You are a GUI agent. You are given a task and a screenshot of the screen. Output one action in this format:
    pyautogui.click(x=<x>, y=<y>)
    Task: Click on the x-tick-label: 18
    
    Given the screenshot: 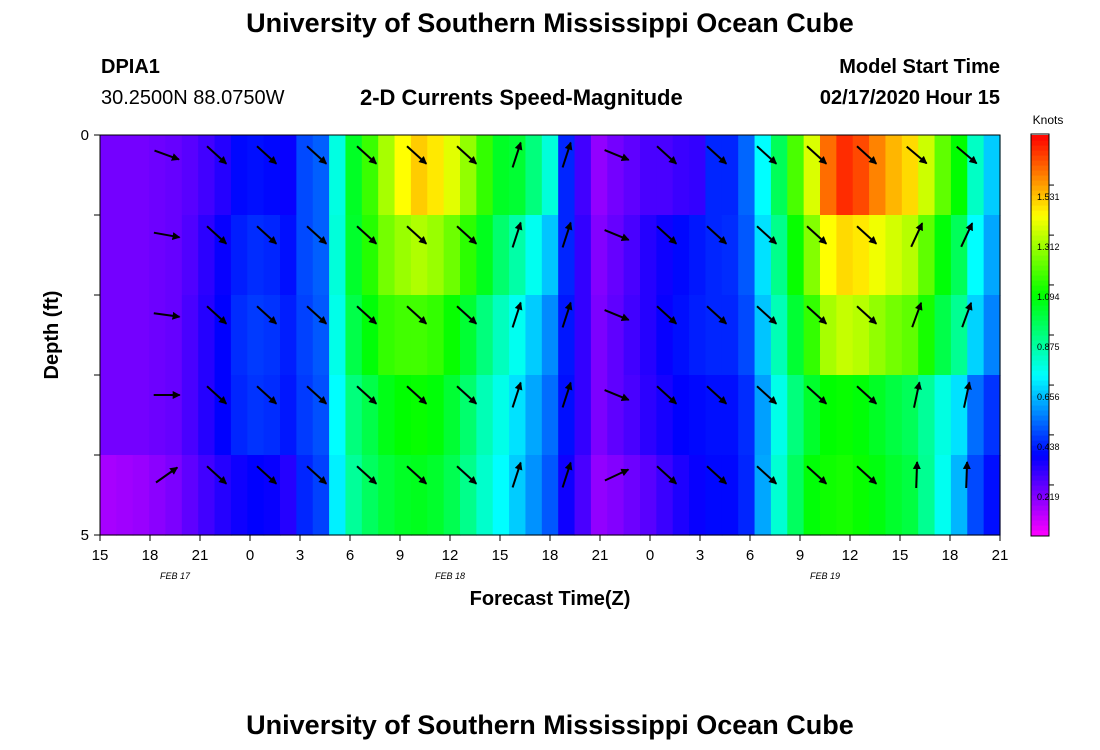 What is the action you would take?
    pyautogui.click(x=150, y=555)
    